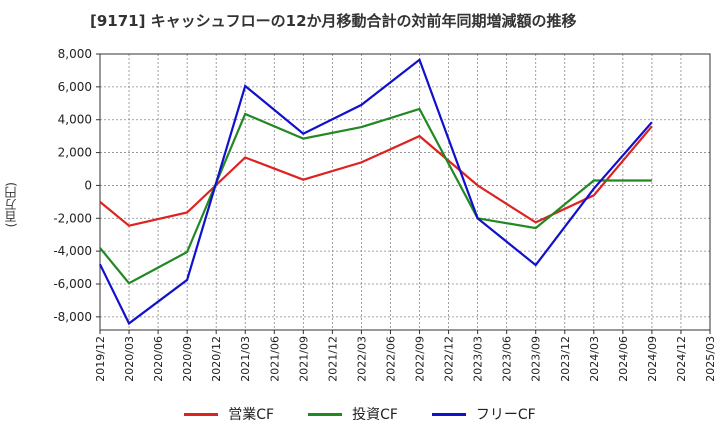 The width and height of the screenshot is (720, 440). I want to click on x-tick-label: 2024/06, so click(623, 359).